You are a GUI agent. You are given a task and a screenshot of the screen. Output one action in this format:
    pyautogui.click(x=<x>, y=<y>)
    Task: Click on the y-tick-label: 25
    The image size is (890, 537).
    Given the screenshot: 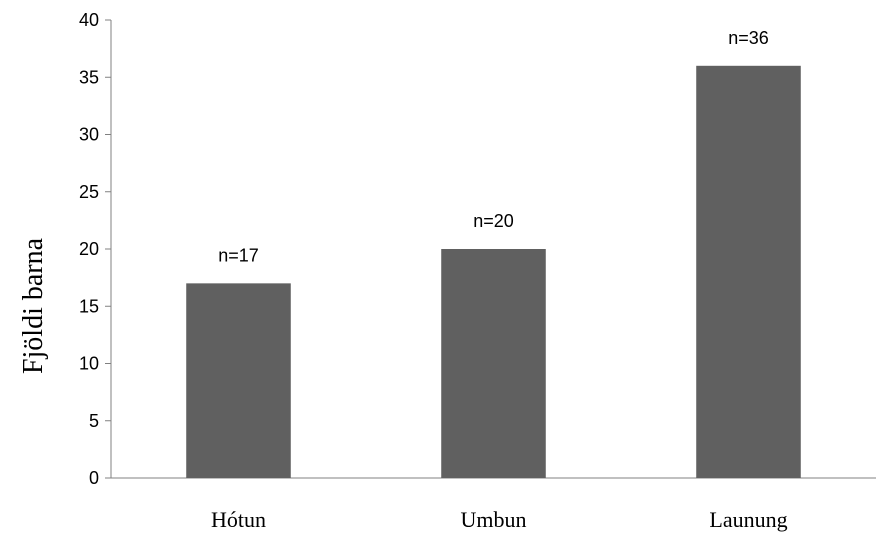 What is the action you would take?
    pyautogui.click(x=89, y=192)
    